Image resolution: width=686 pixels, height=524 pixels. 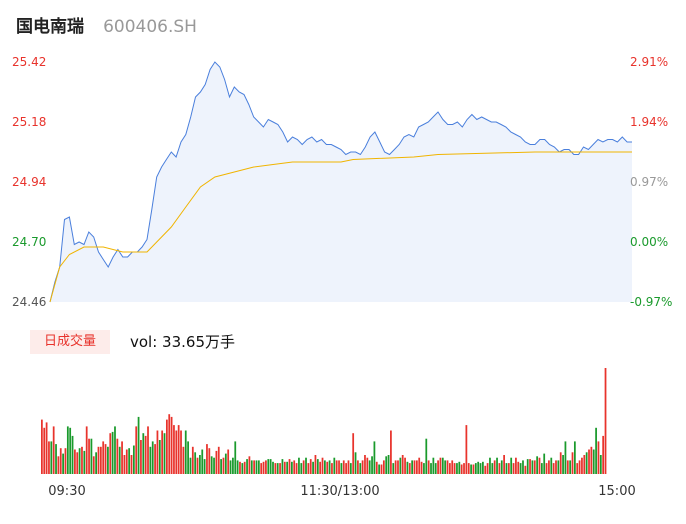 I want to click on y-tick-left: 24.70, so click(x=29, y=242).